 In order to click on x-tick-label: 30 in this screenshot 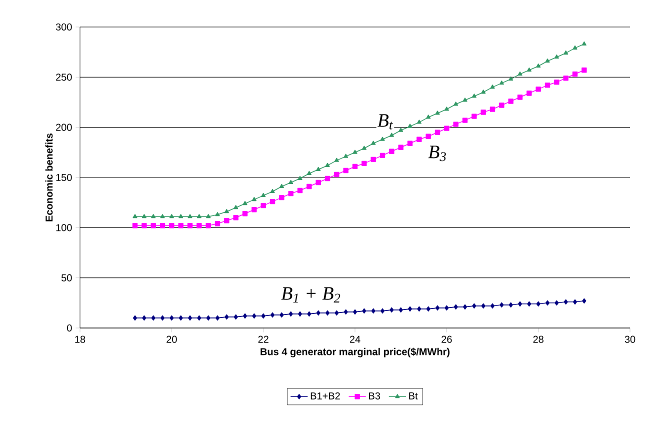, I will do `click(630, 339)`.